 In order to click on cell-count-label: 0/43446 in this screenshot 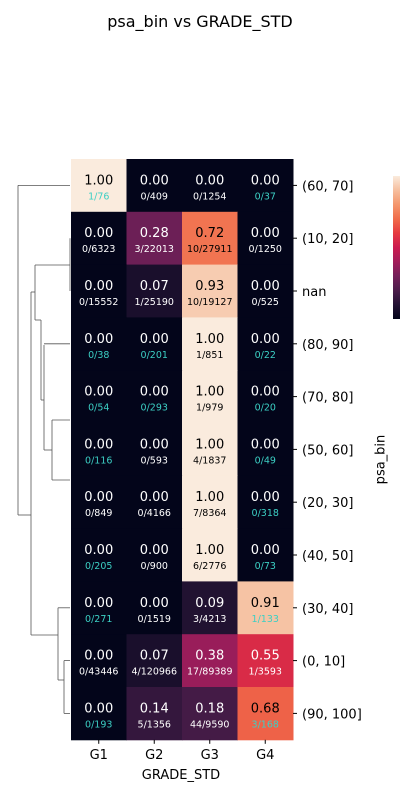, I will do `click(98, 672)`.